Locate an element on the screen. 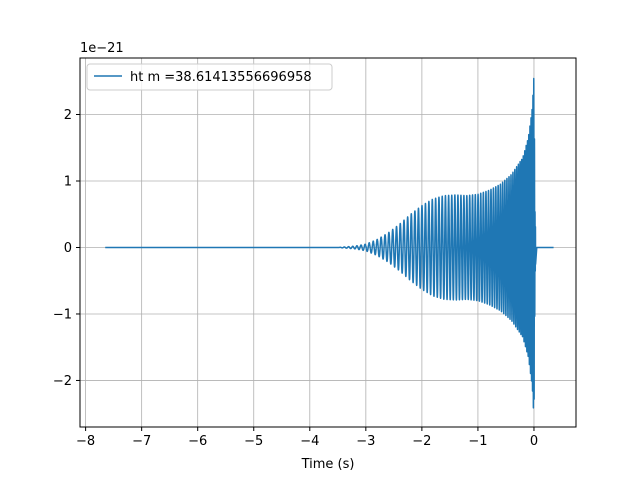 This screenshot has height=480, width=640. x-tick-label: −2 is located at coordinates (421, 441).